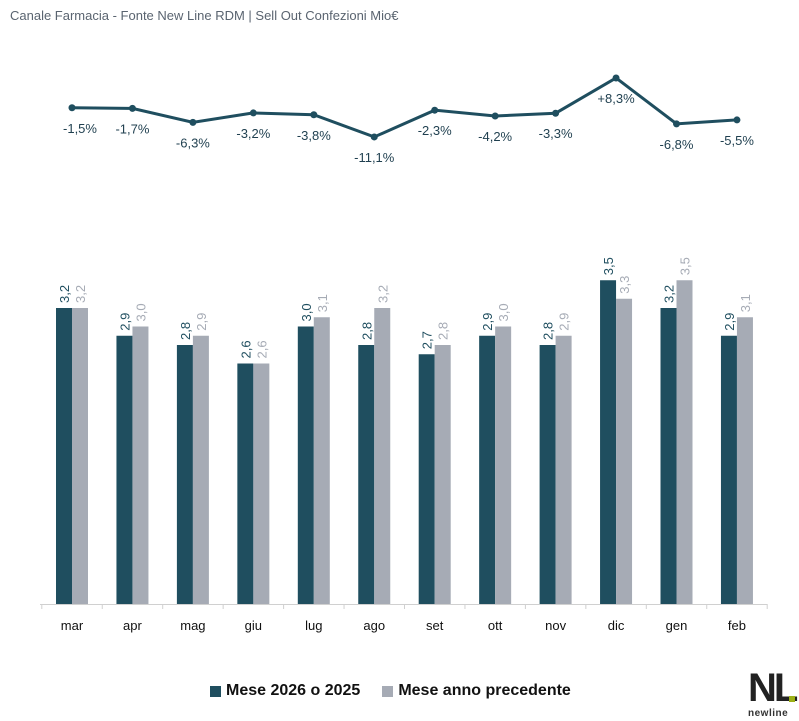  Describe the element at coordinates (313, 625) in the screenshot. I see `x-tick-label: lug` at that location.